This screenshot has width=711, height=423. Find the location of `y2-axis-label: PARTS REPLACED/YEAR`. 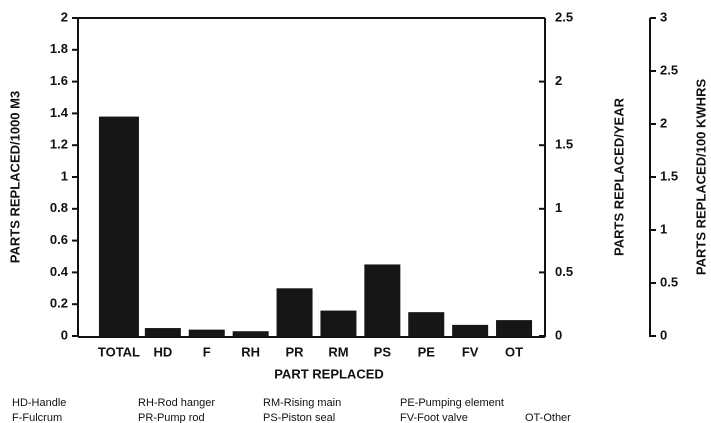

y2-axis-label: PARTS REPLACED/YEAR is located at coordinates (618, 176).